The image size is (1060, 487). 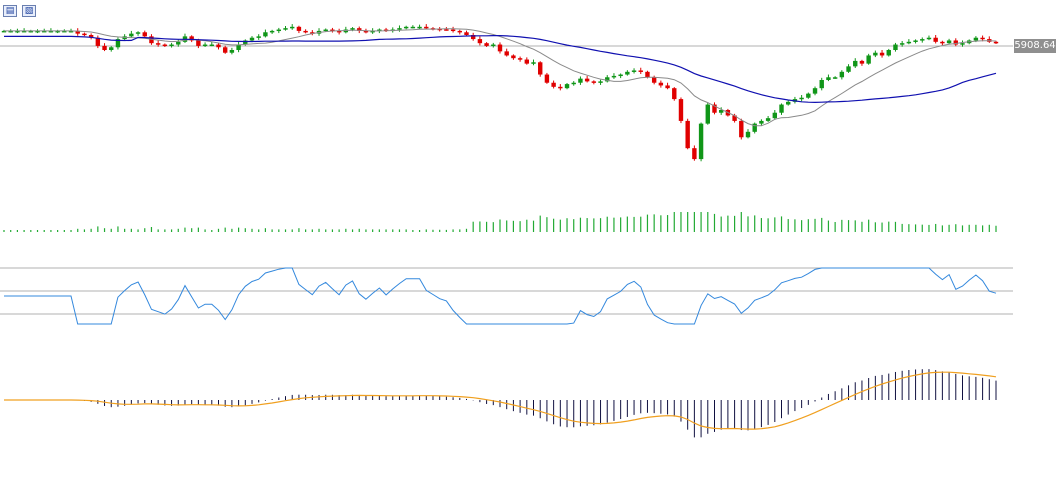 I want to click on candle-chart-icon: ▧, so click(x=29, y=11).